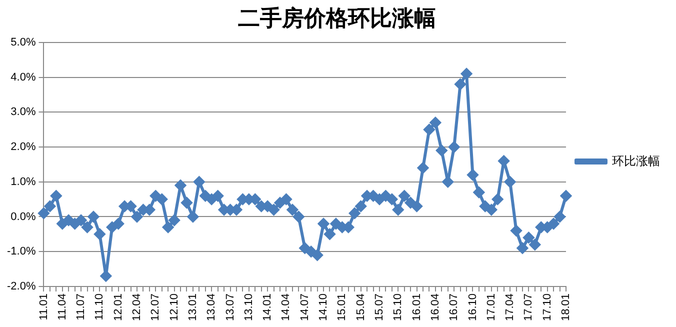  Describe the element at coordinates (286, 307) in the screenshot. I see `x-tick-label: 14.04` at that location.